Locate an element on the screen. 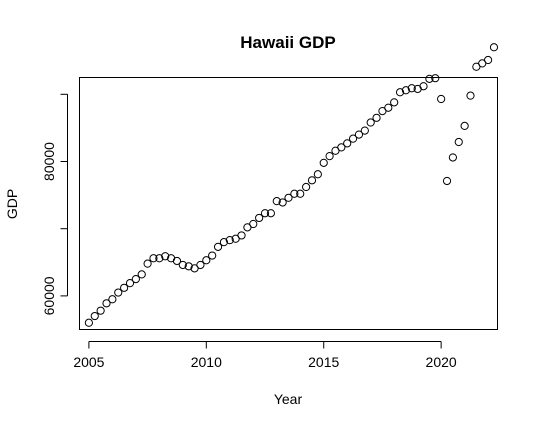  y-tick-label: 60000 is located at coordinates (49, 295).